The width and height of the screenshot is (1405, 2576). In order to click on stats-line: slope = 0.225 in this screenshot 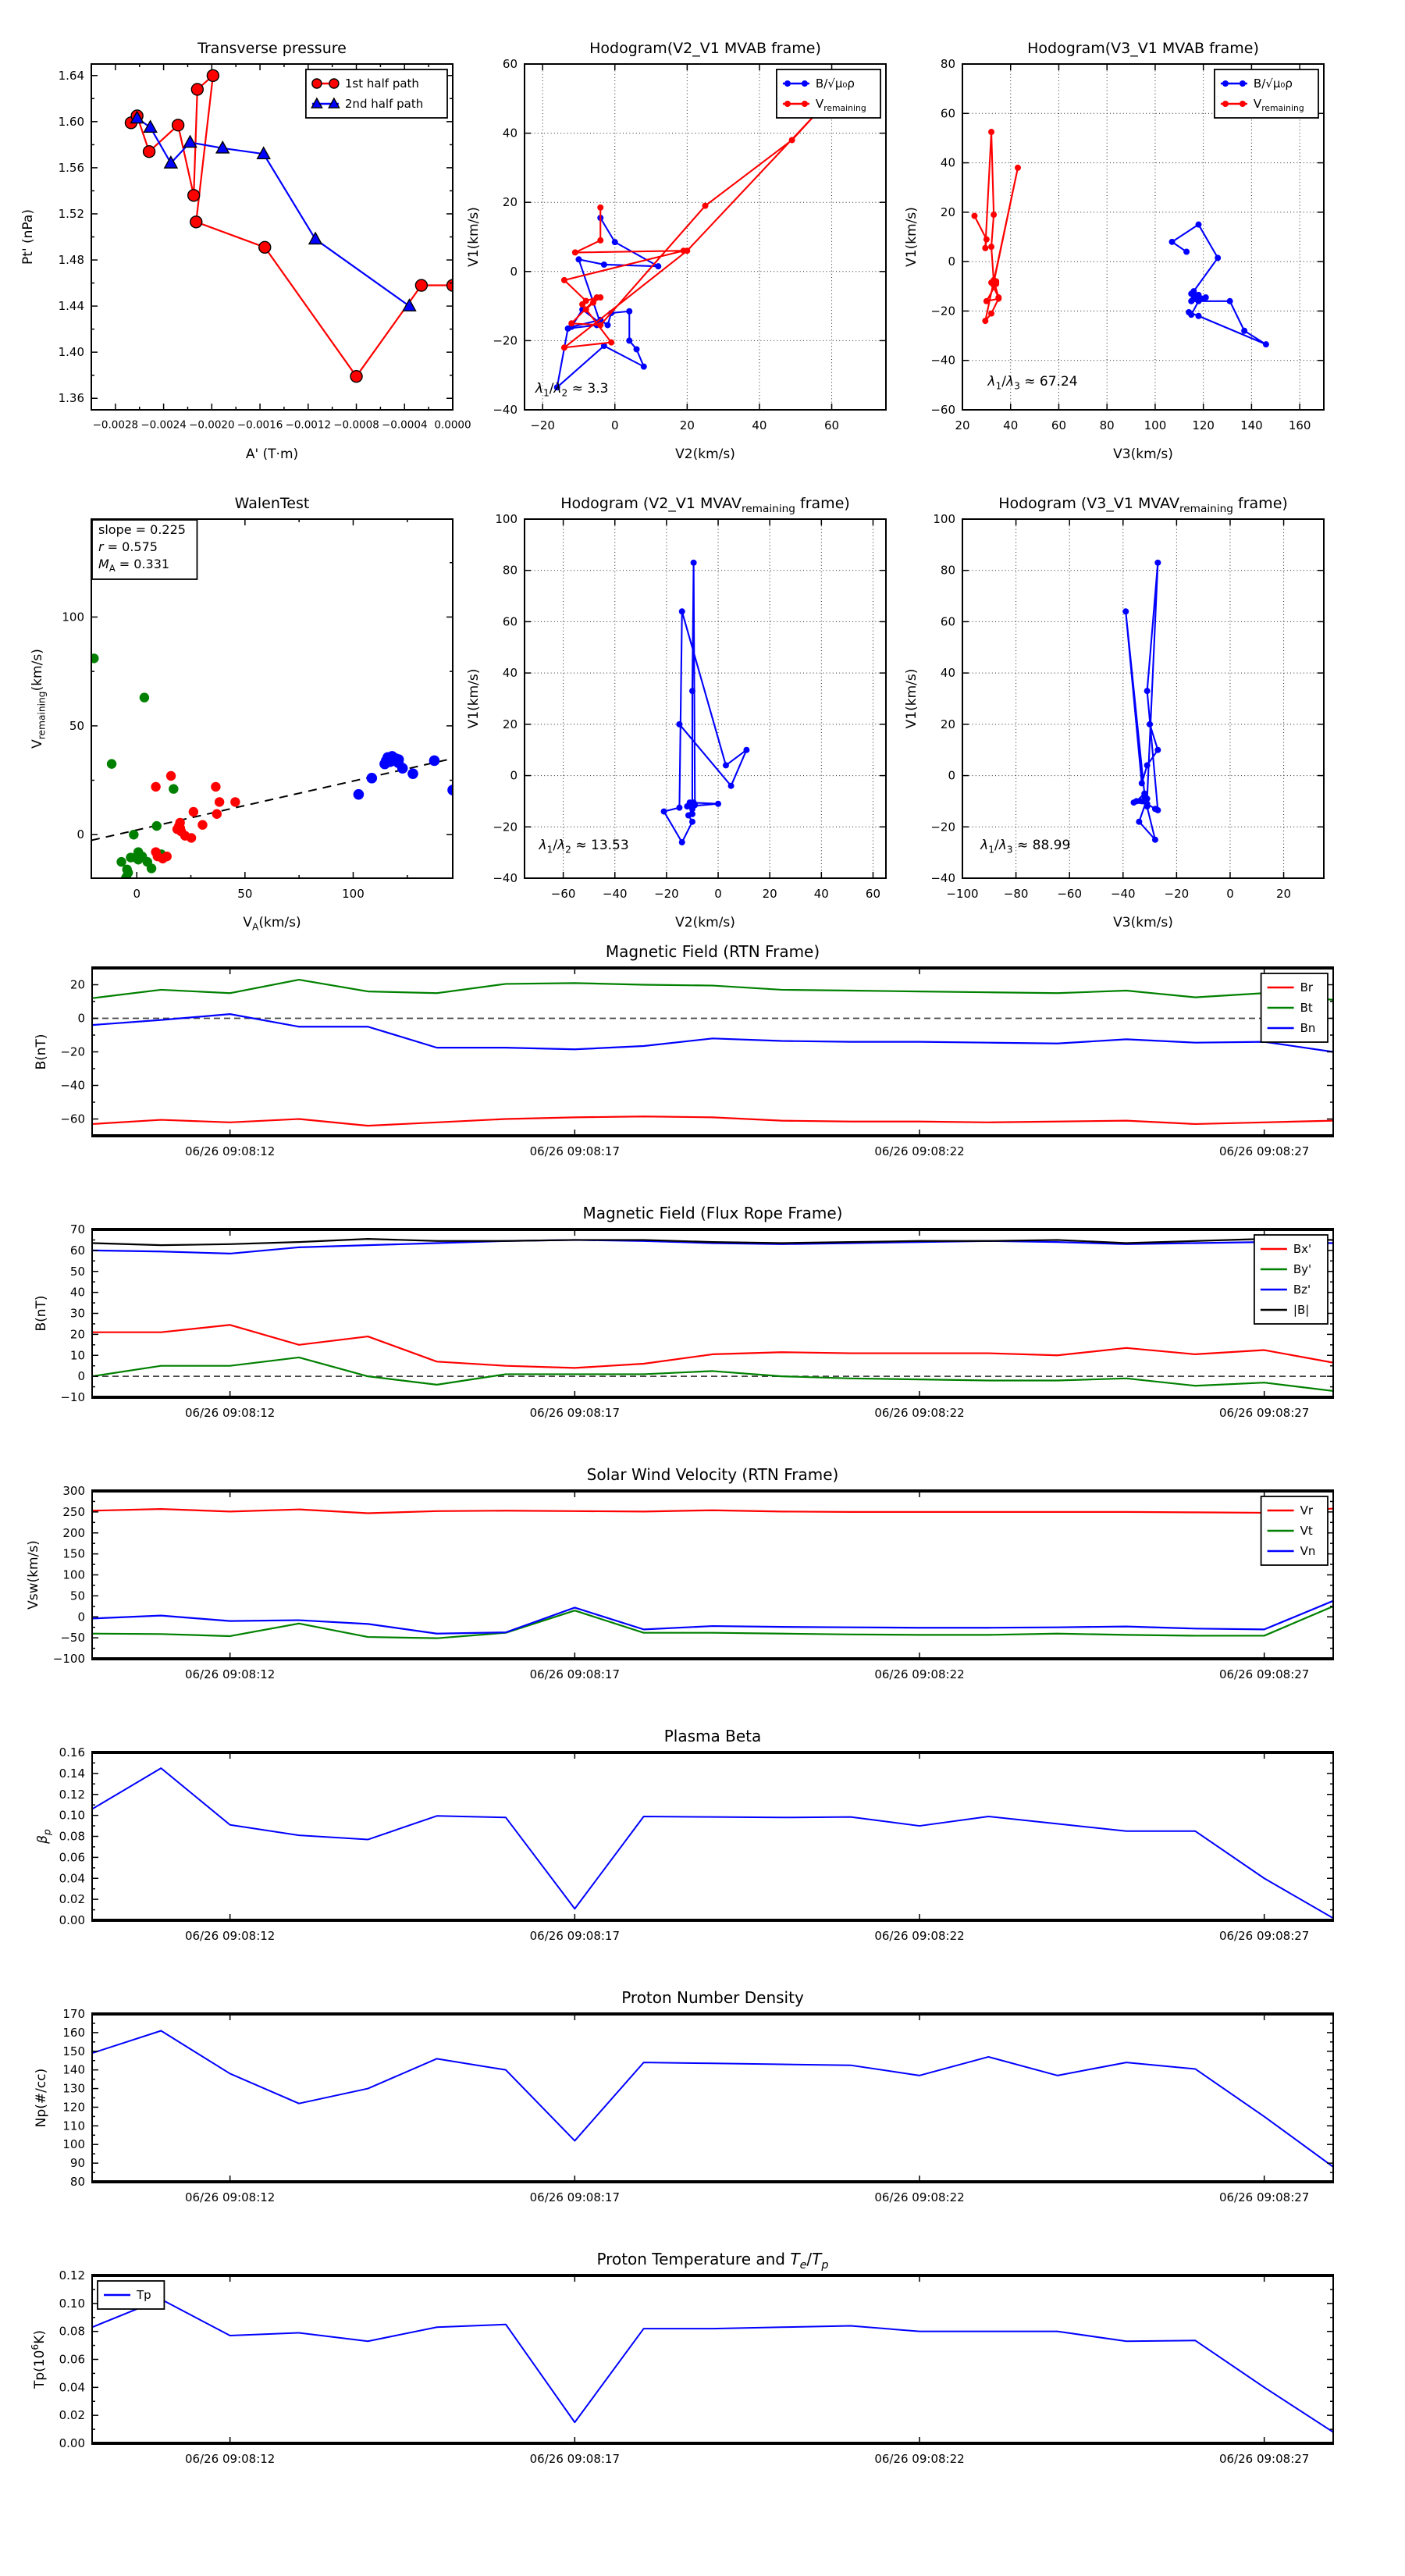, I will do `click(142, 529)`.